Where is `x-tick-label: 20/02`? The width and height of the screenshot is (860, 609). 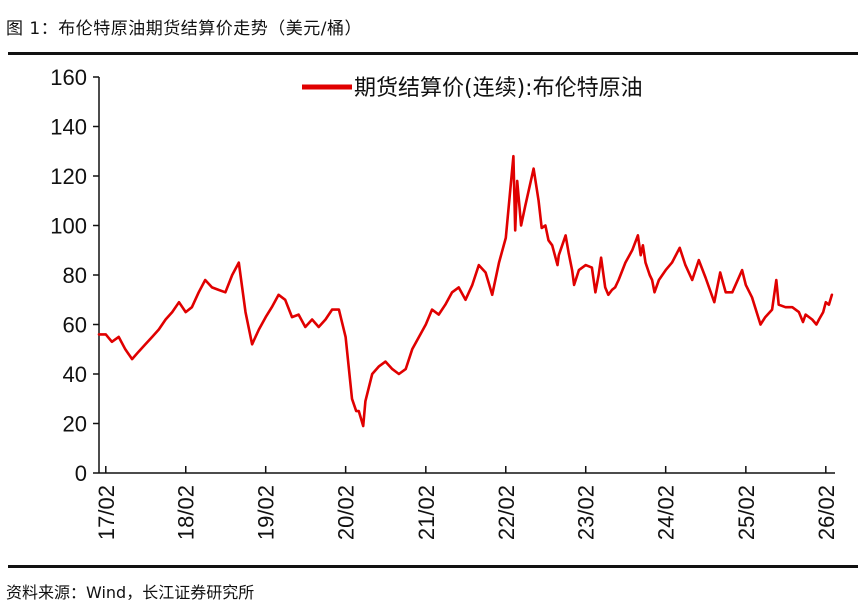
x-tick-label: 20/02 is located at coordinates (346, 512).